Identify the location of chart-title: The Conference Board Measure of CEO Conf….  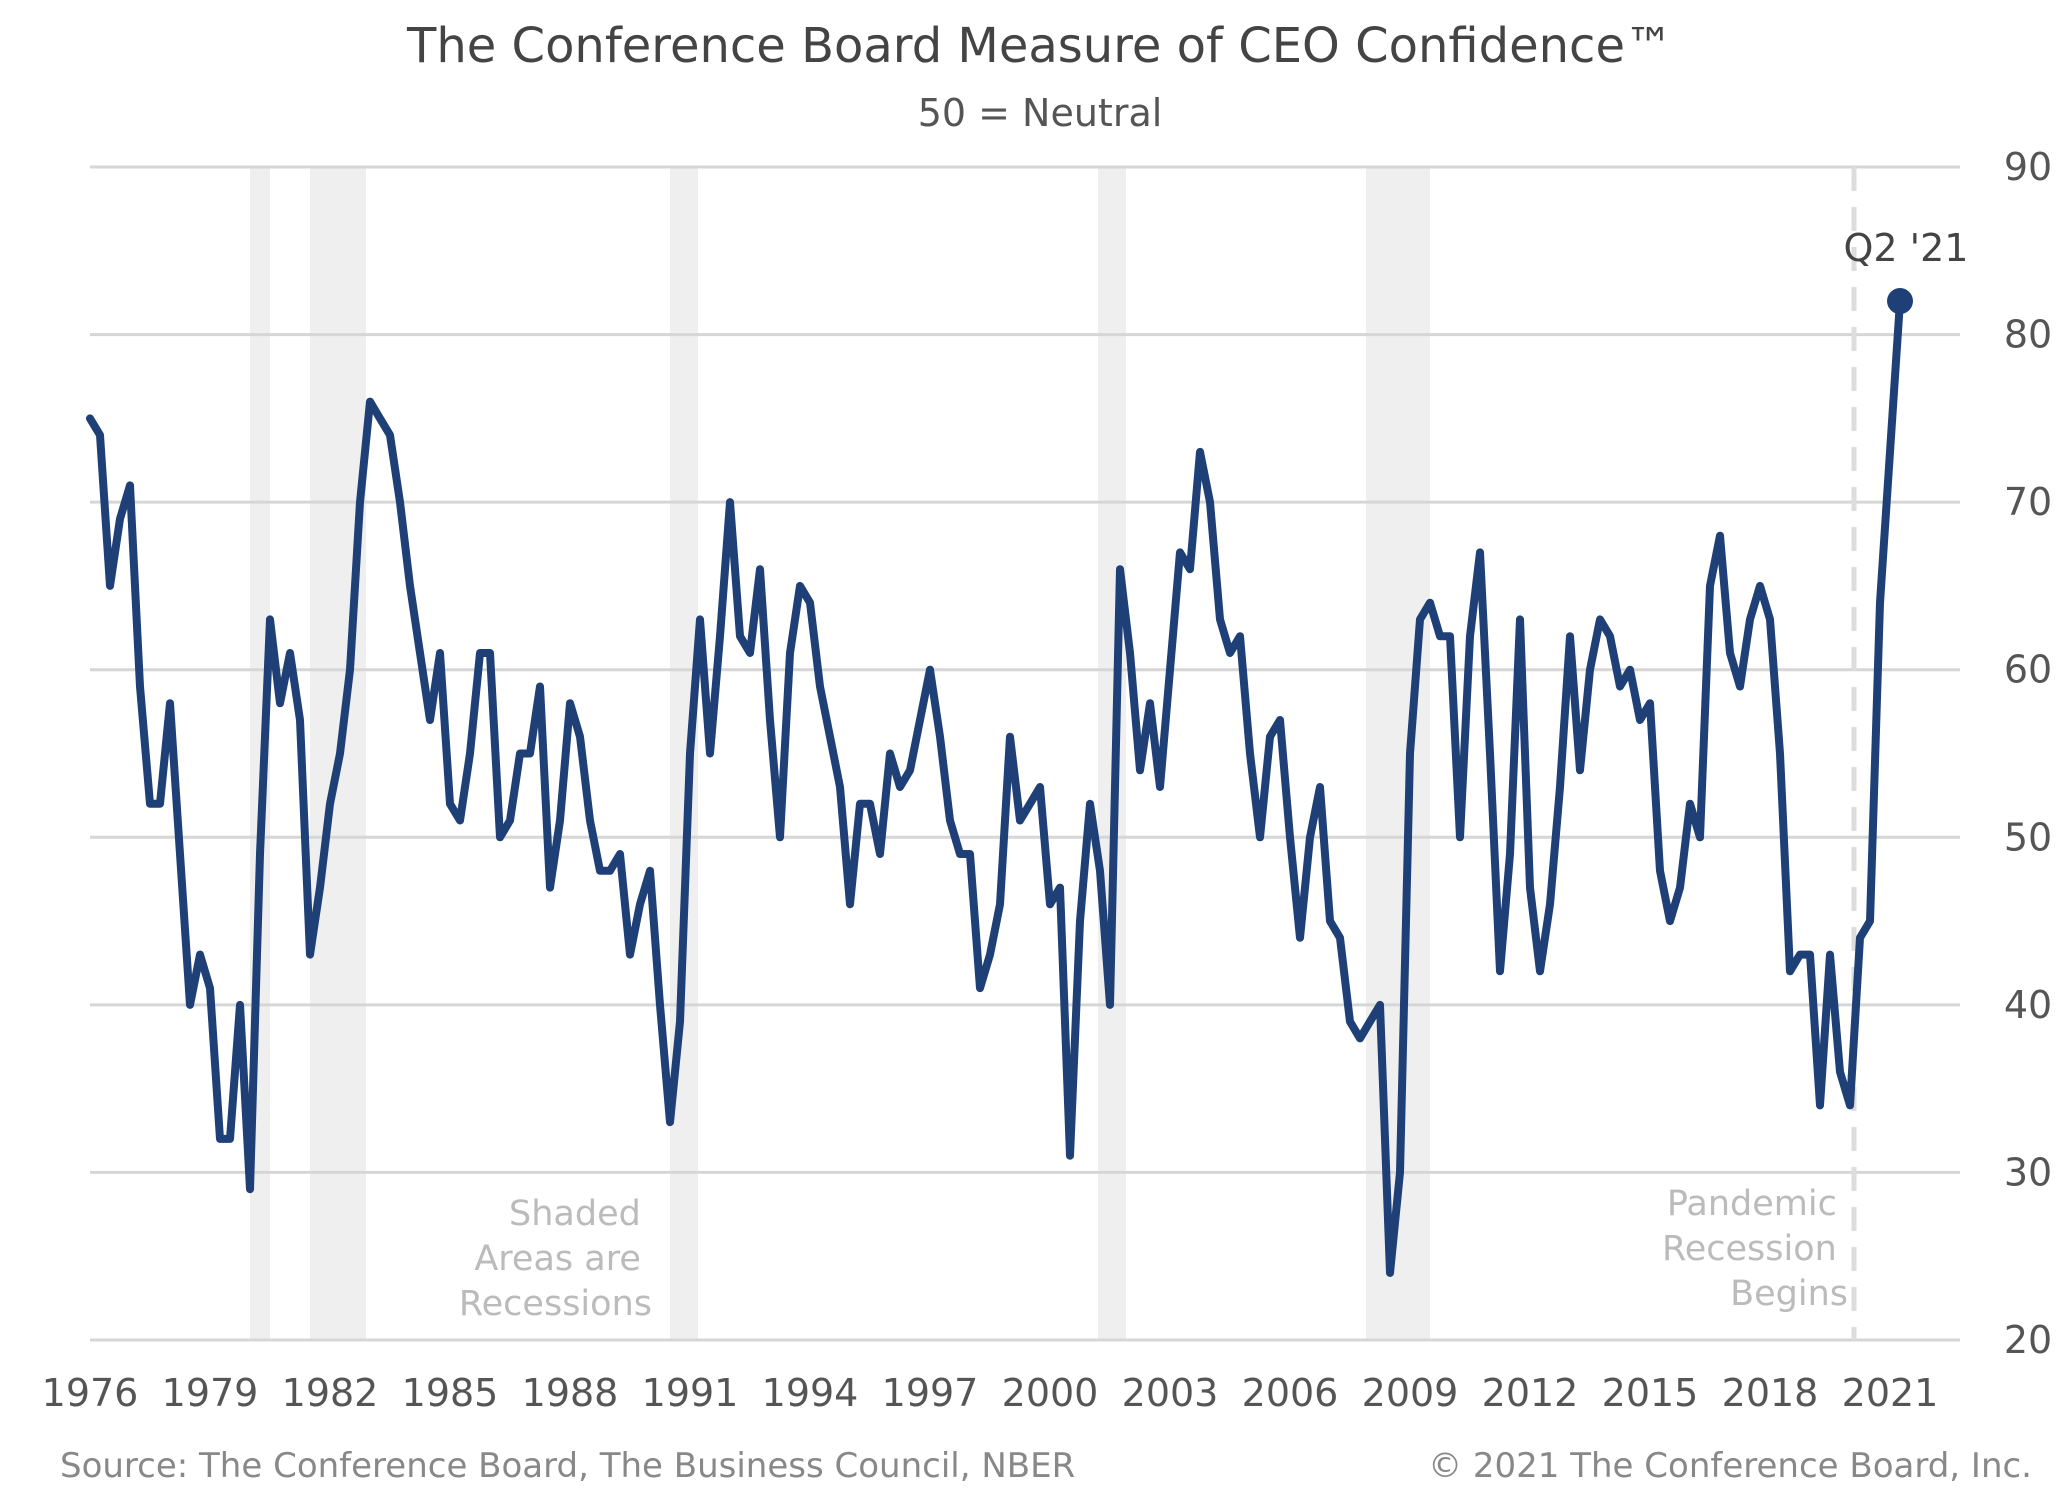
(1039, 46).